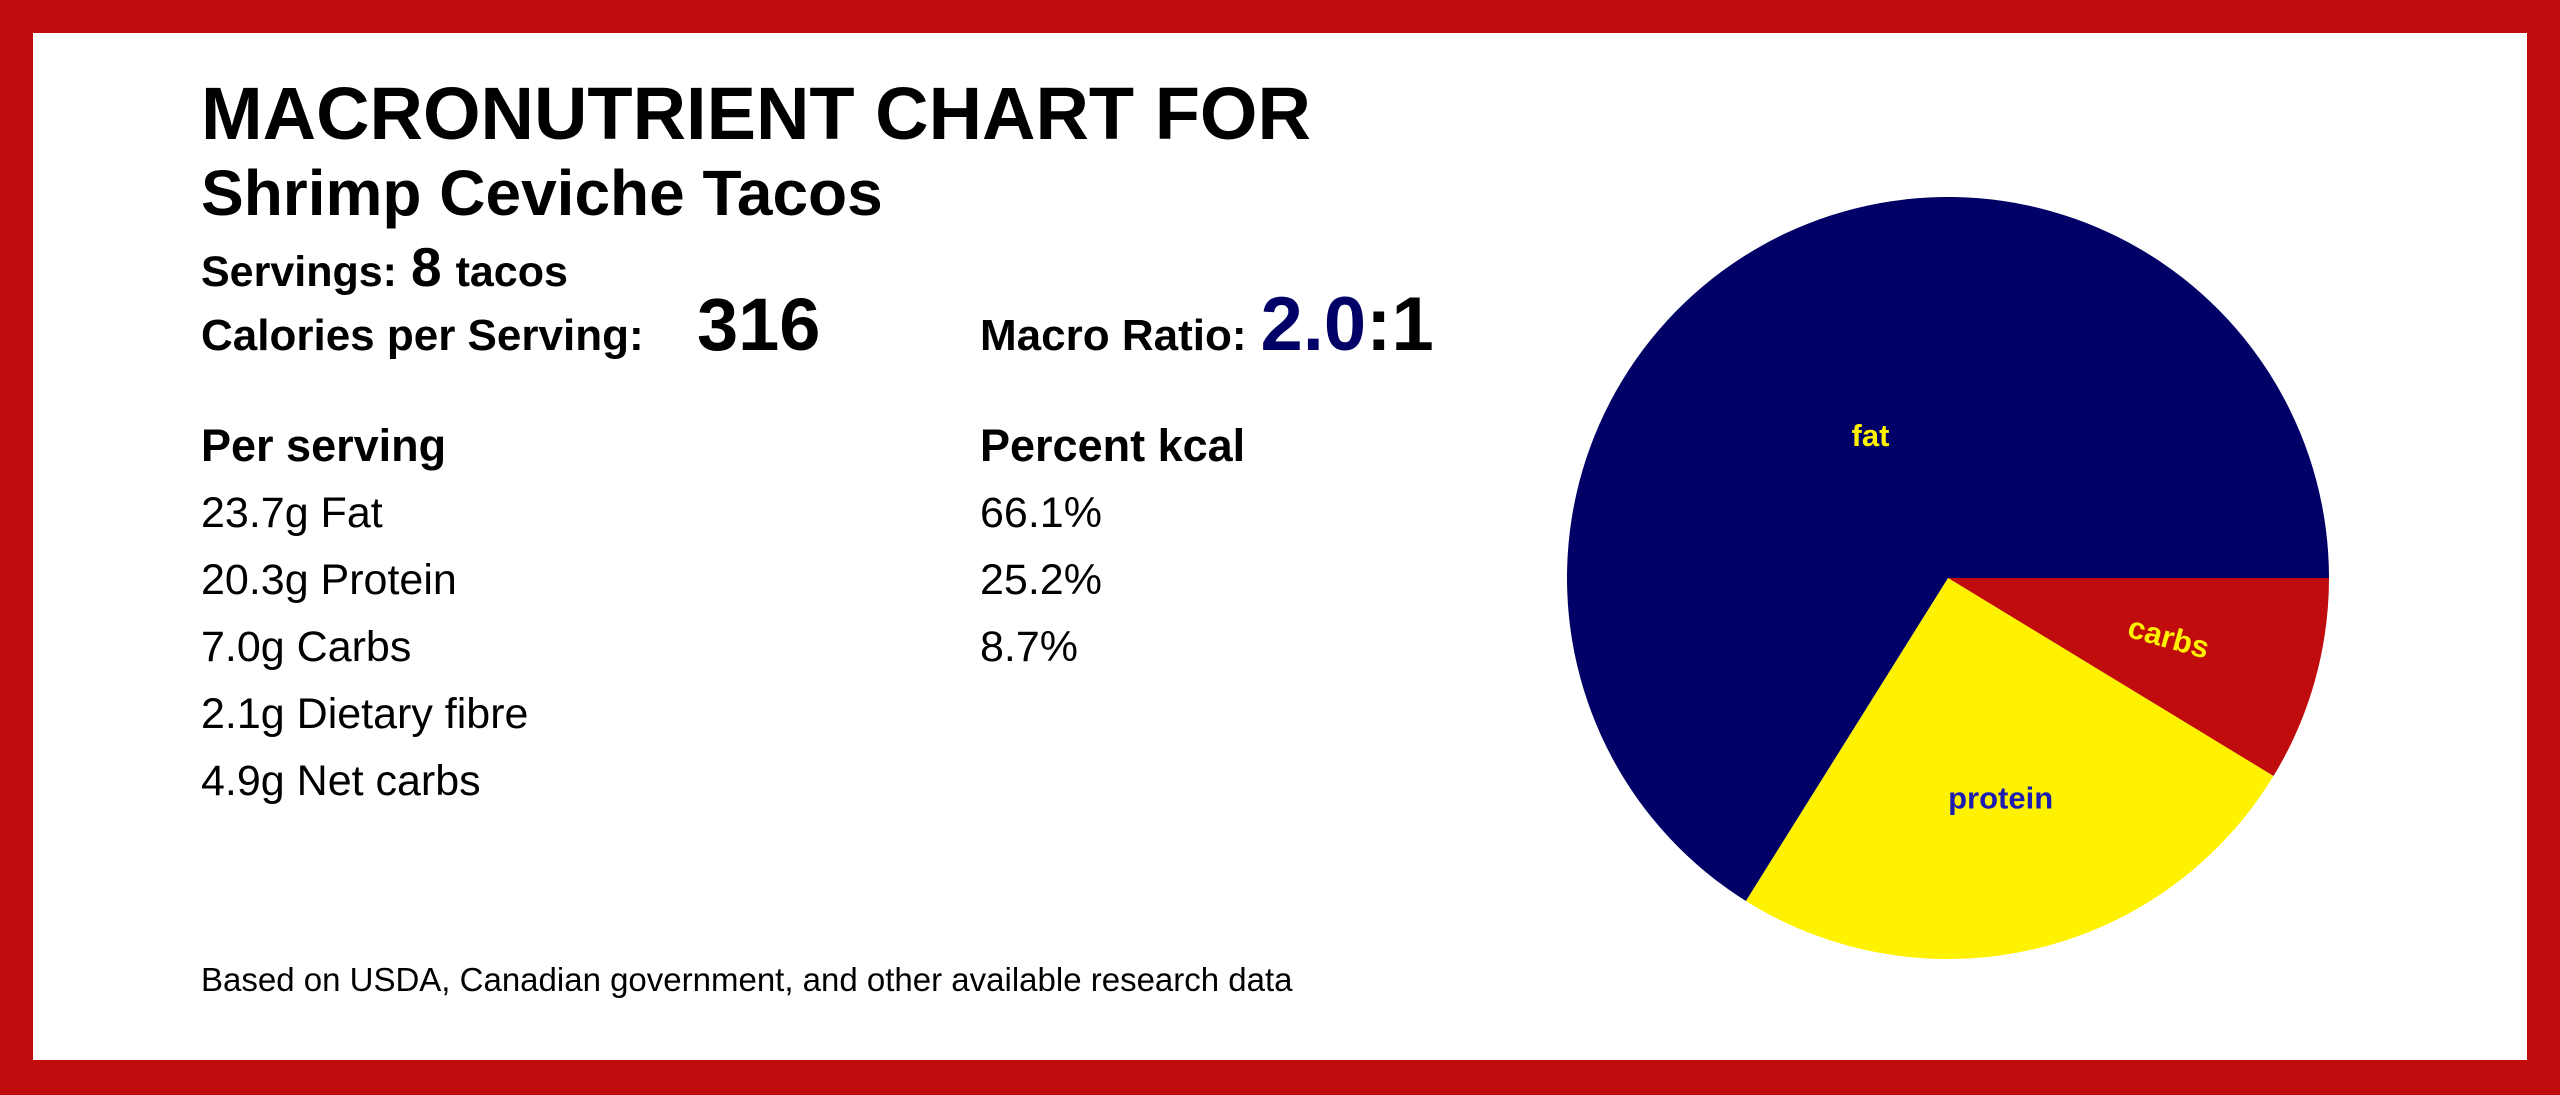  What do you see at coordinates (512, 272) in the screenshot?
I see `servings-unit: tacos` at bounding box center [512, 272].